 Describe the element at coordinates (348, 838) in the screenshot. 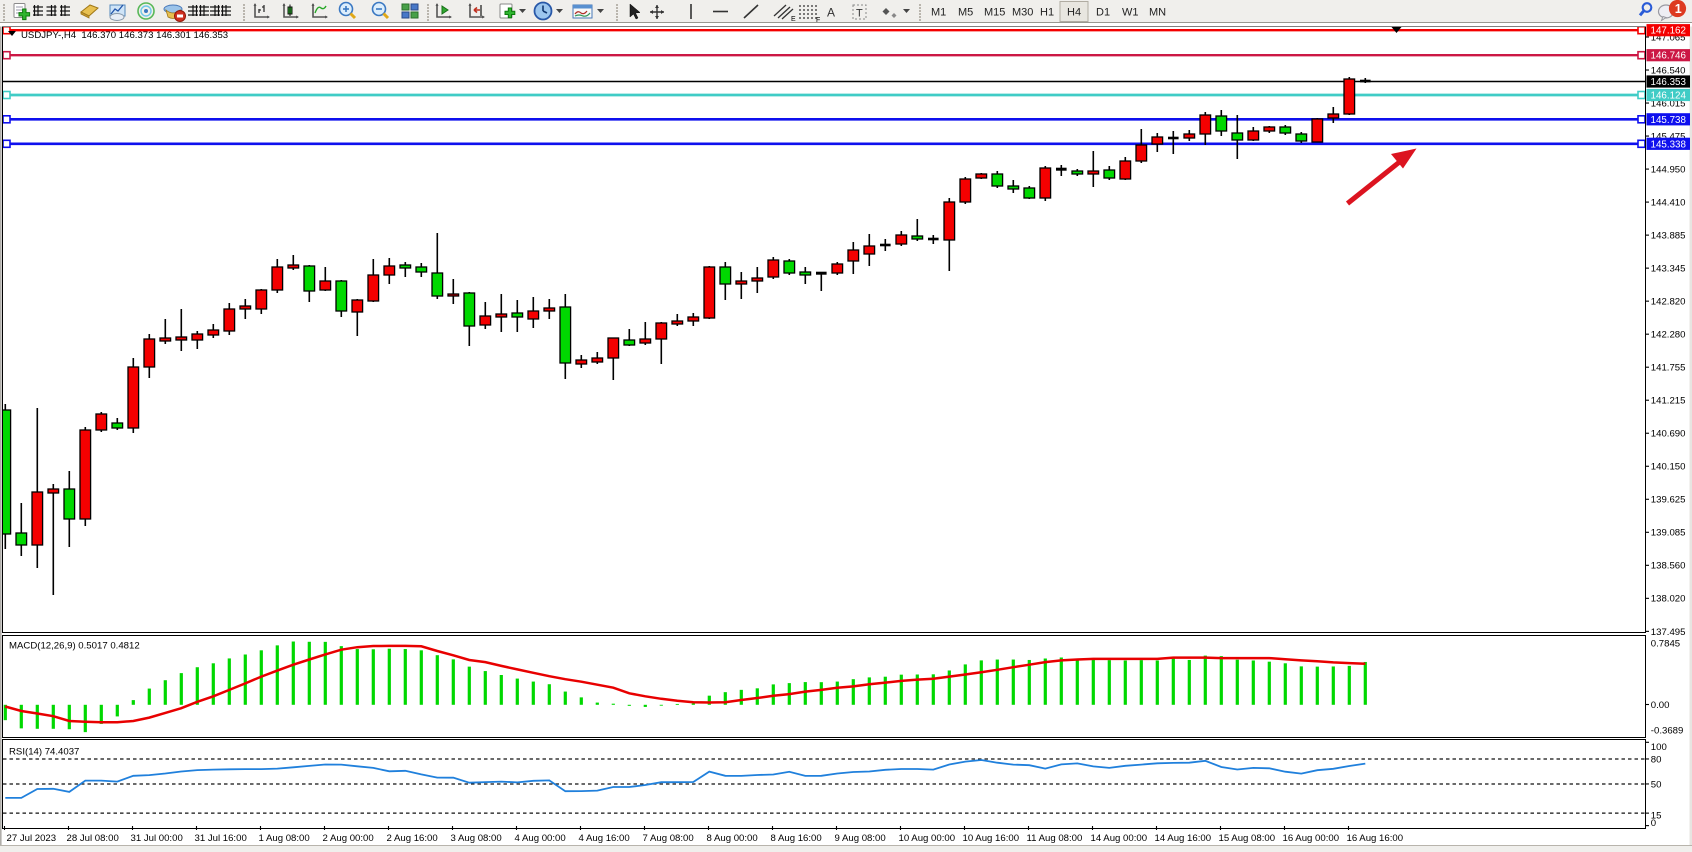

I see `svg-text: 2 Aug 00:00` at that location.